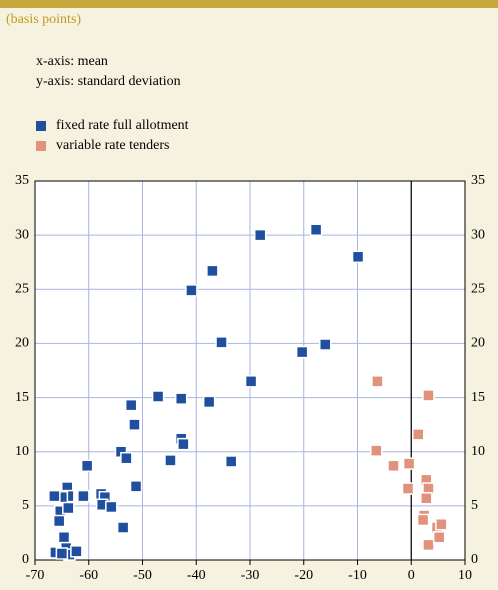  Describe the element at coordinates (196, 575) in the screenshot. I see `x-tick-label: -40` at that location.